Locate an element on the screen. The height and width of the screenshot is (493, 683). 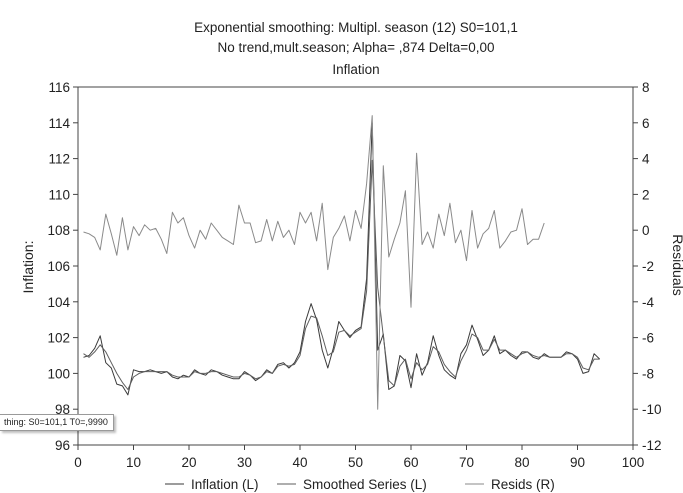
y-left-tick-label: 112 is located at coordinates (59, 159).